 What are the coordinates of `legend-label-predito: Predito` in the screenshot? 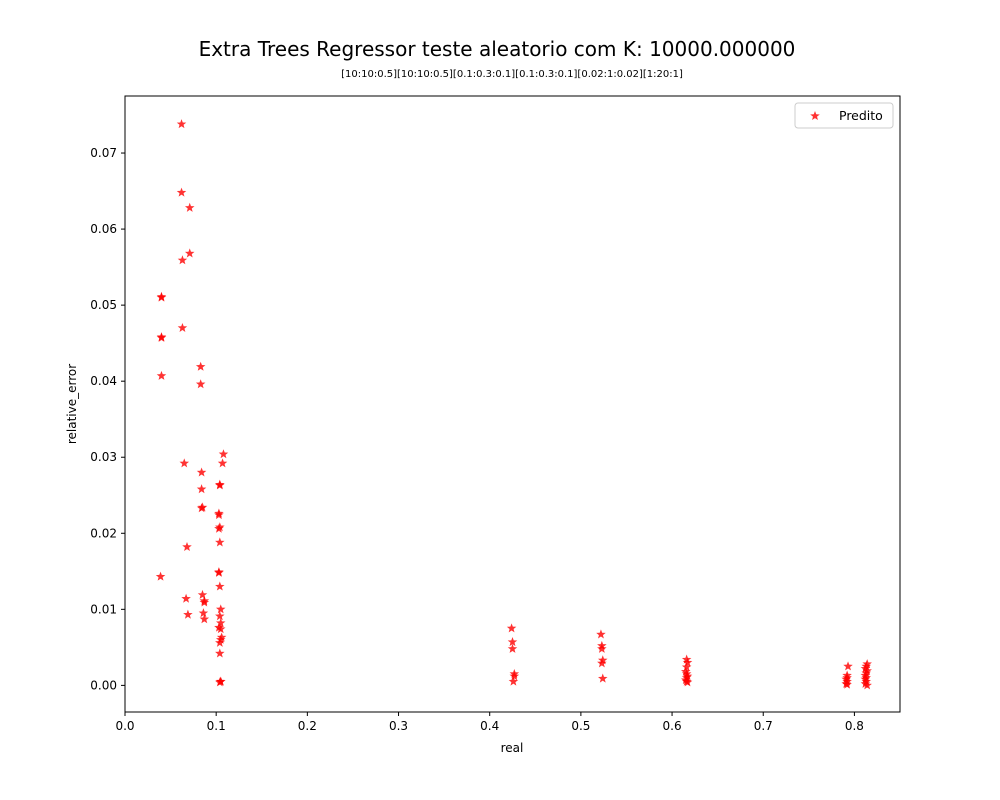 It's located at (861, 115).